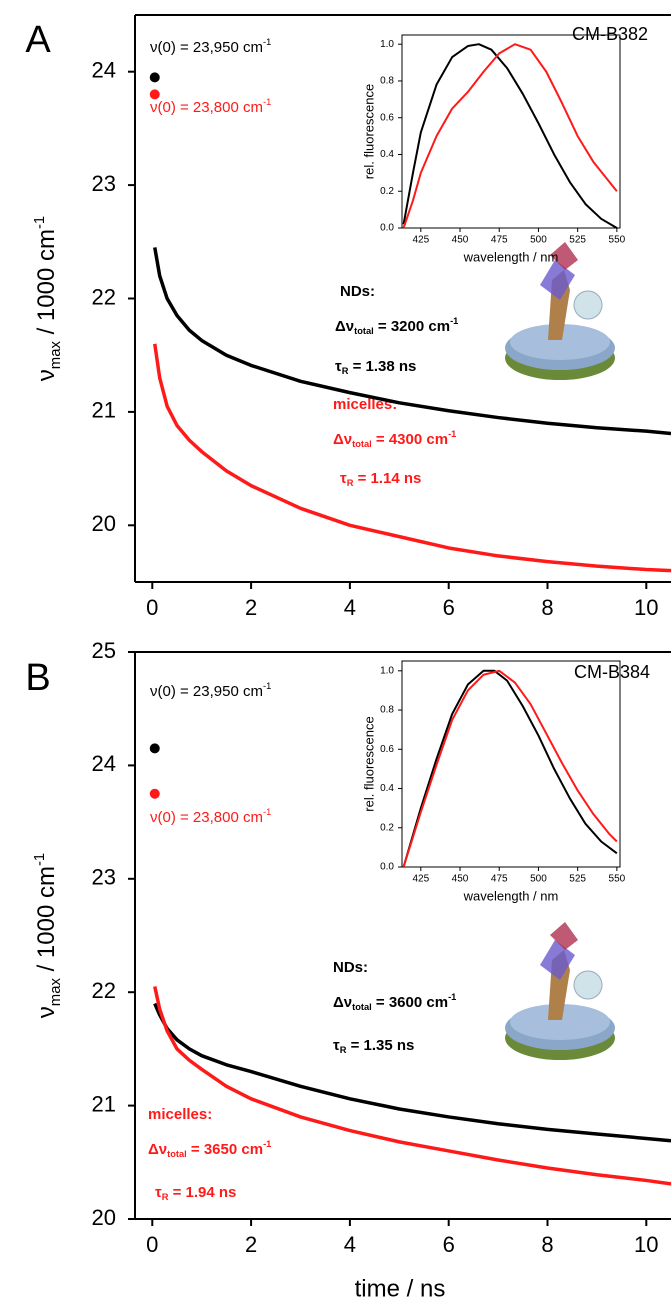 This screenshot has width=671, height=1309. Describe the element at coordinates (387, 81) in the screenshot. I see `y-tick-label: 0.8` at that location.